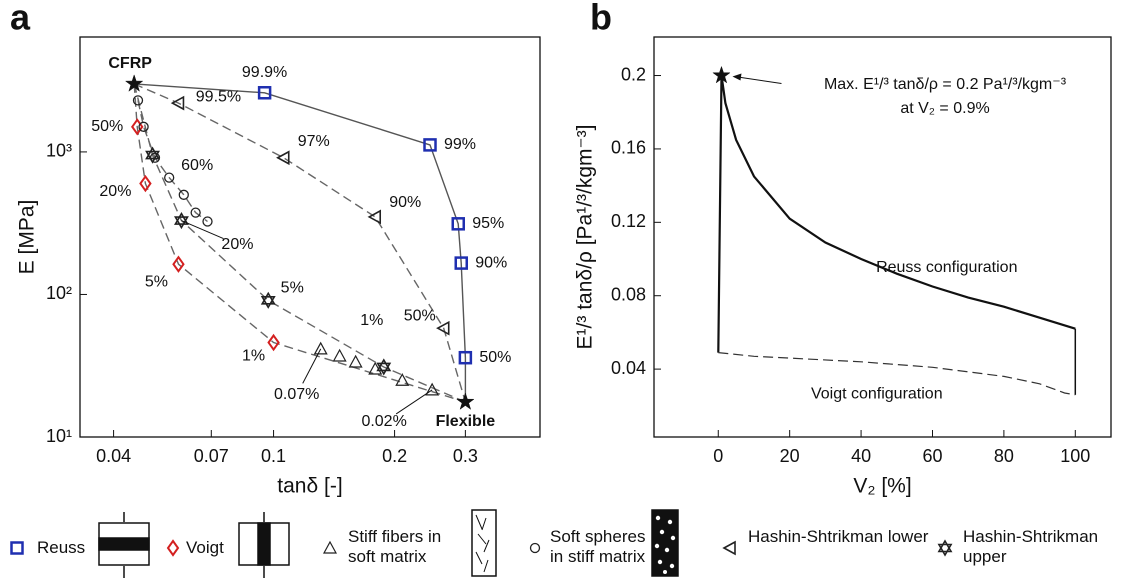  What do you see at coordinates (20, 19) in the screenshot?
I see `panel-label: a` at bounding box center [20, 19].